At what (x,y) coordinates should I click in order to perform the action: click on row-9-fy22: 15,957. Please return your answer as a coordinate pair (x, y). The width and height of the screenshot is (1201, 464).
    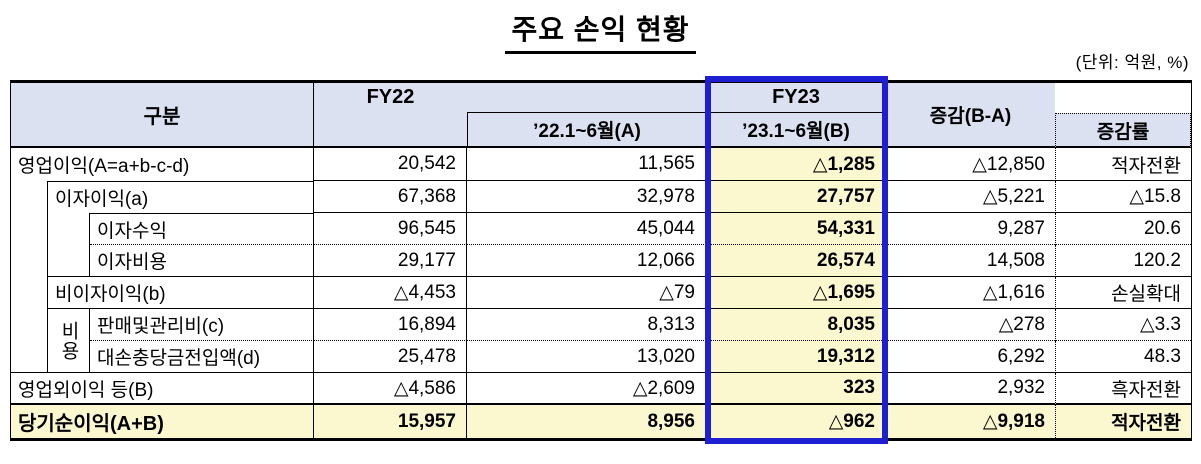
    Looking at the image, I should click on (390, 421).